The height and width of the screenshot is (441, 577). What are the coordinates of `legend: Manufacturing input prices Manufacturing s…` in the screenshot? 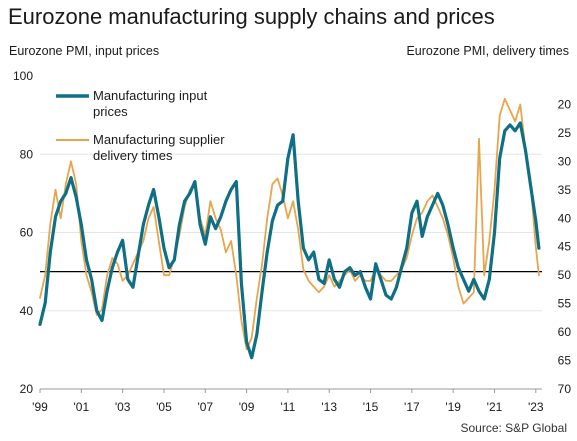 It's located at (140, 125).